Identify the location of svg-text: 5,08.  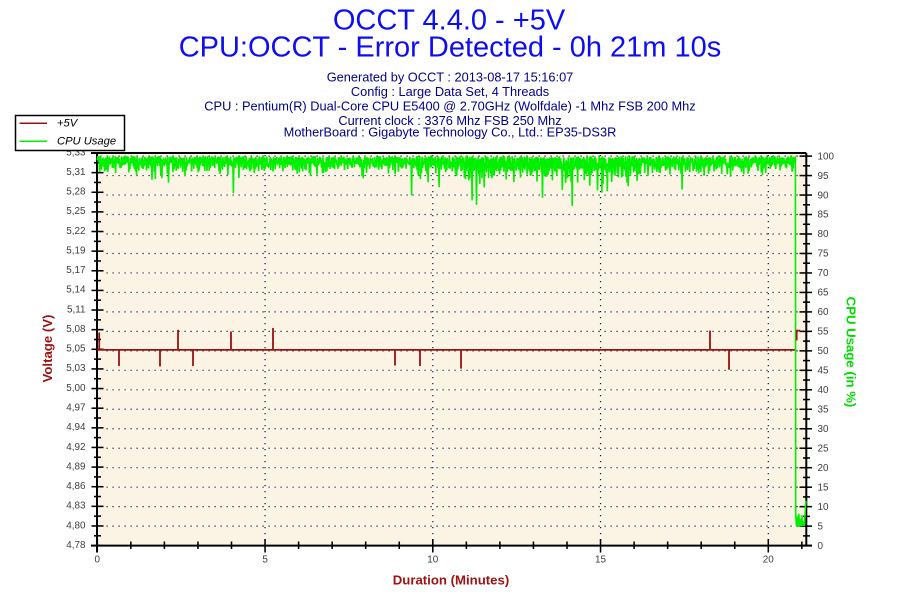
(76, 329).